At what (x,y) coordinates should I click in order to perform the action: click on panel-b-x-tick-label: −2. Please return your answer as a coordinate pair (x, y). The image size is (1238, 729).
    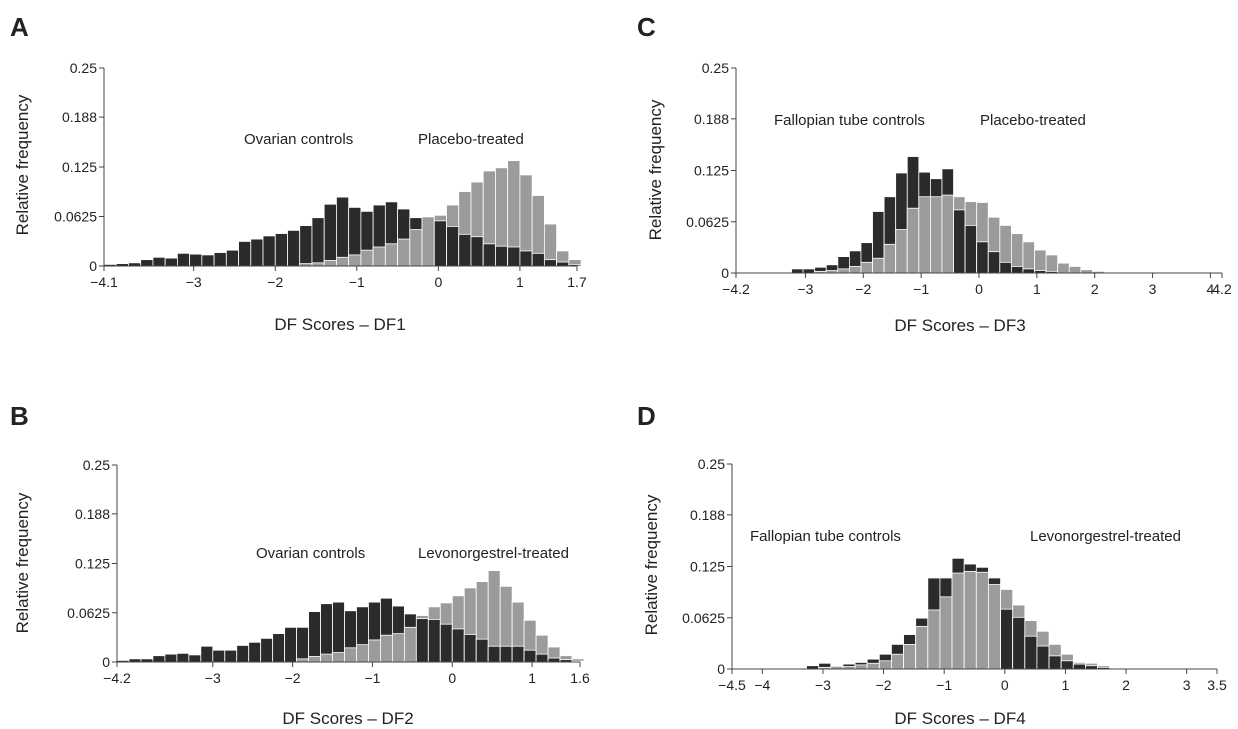
    Looking at the image, I should click on (293, 678).